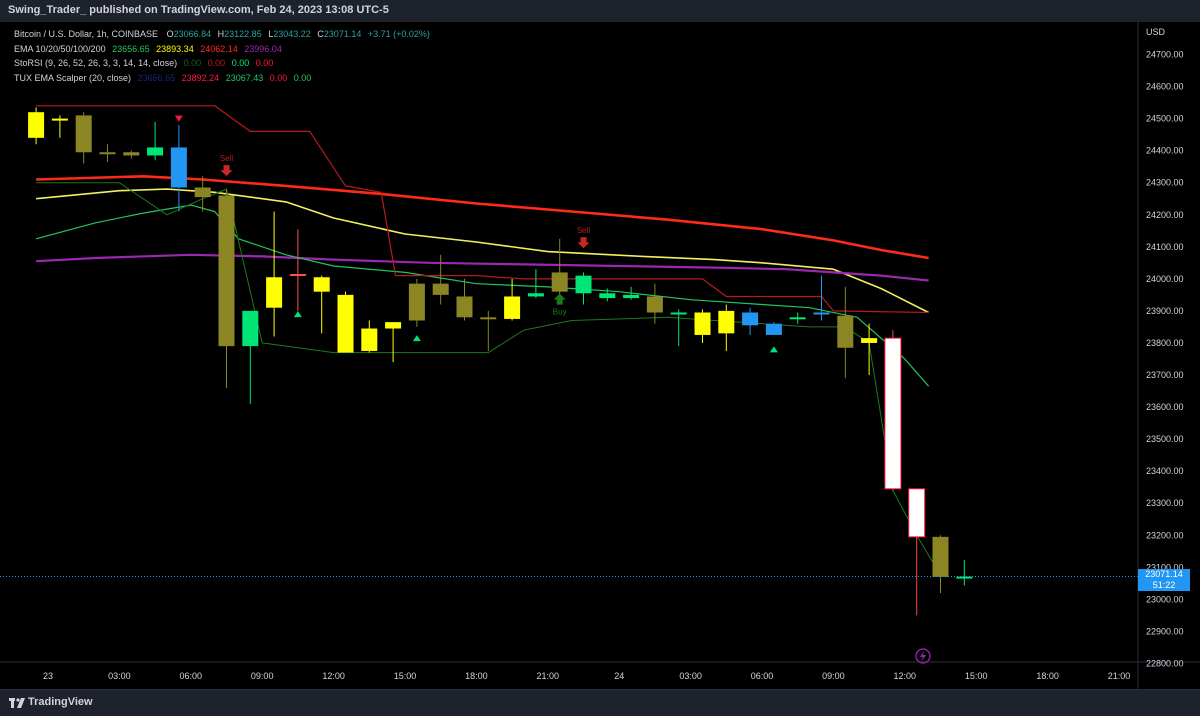  I want to click on price-tick-label: 22900.00, so click(1165, 631).